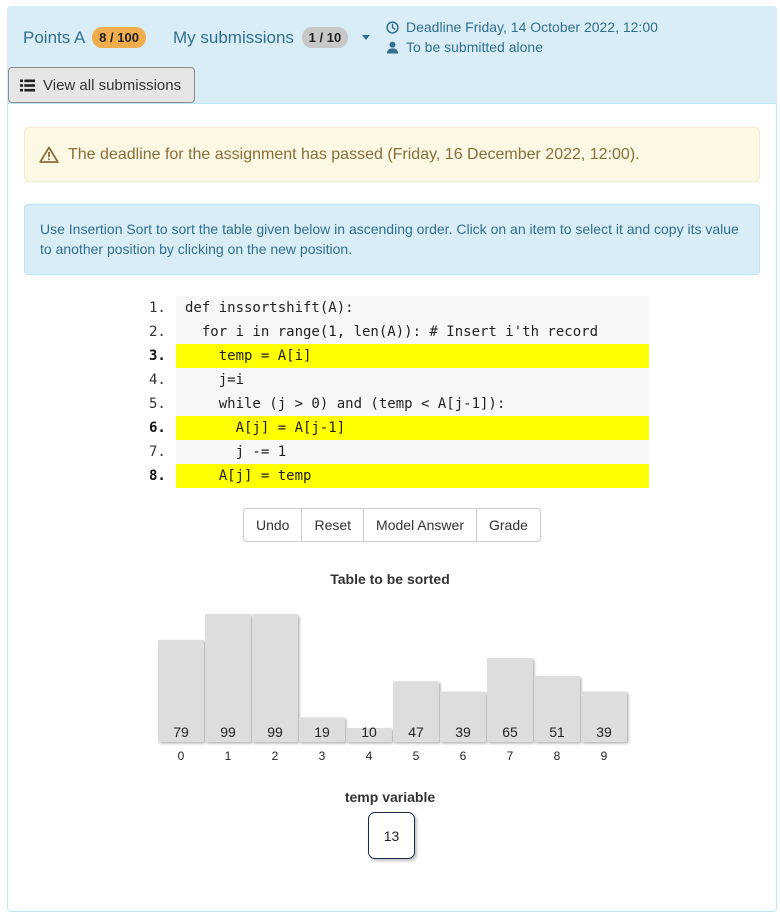  What do you see at coordinates (390, 579) in the screenshot?
I see `table-title: Table to be sorted` at bounding box center [390, 579].